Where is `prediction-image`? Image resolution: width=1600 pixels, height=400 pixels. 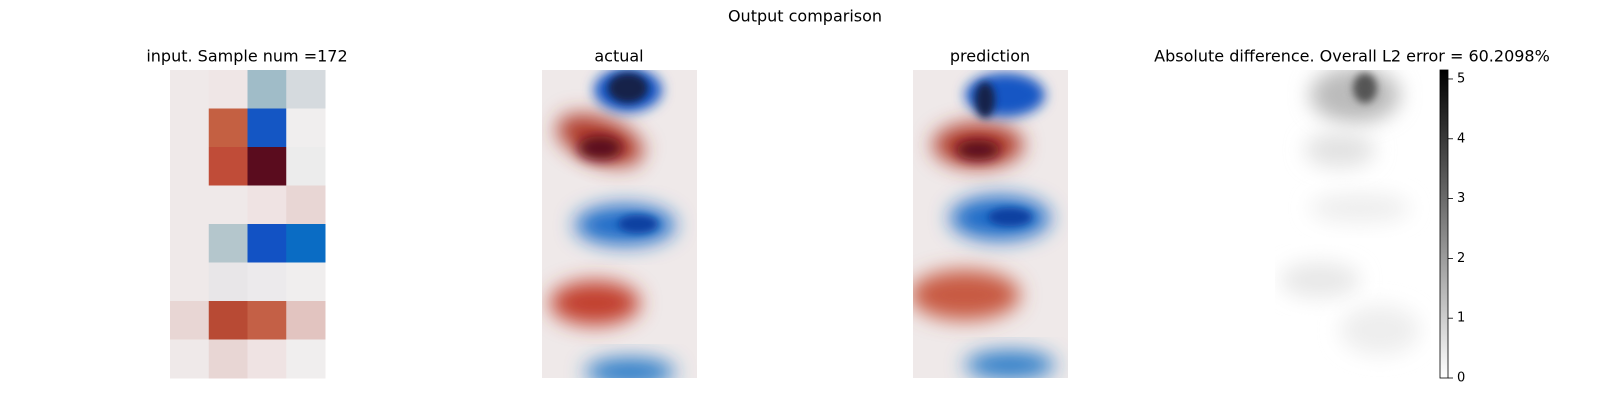 prediction-image is located at coordinates (990, 224).